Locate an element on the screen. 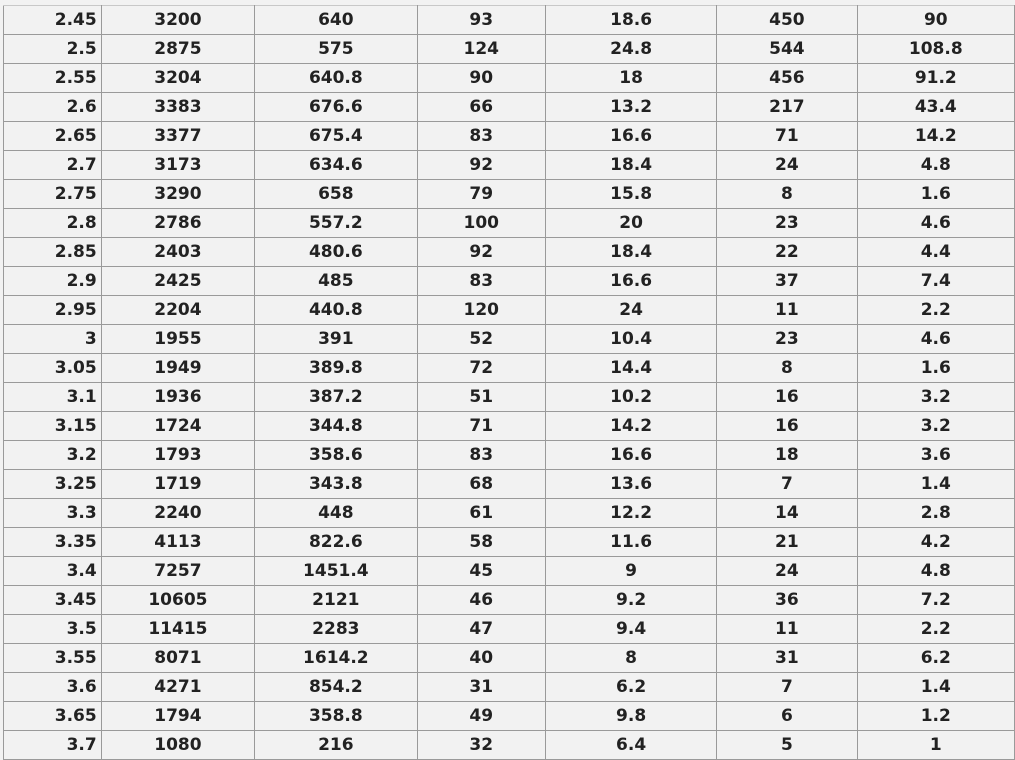  table-cell: 485 is located at coordinates (336, 281).